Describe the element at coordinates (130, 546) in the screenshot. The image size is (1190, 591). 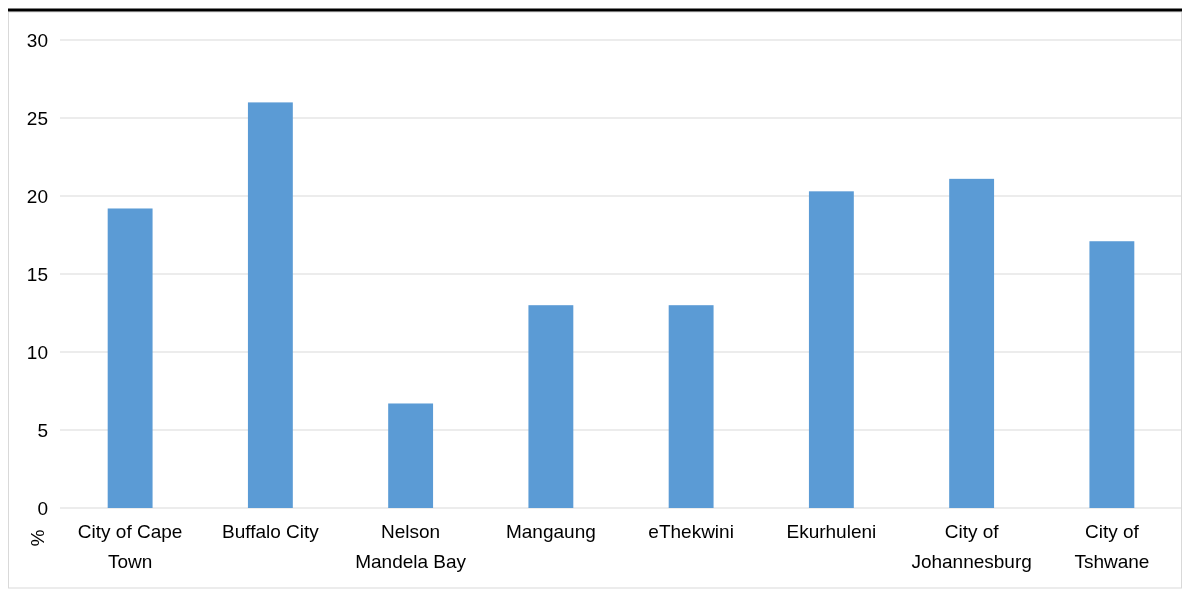
I see `x-tick-label: City of Cape Town` at that location.